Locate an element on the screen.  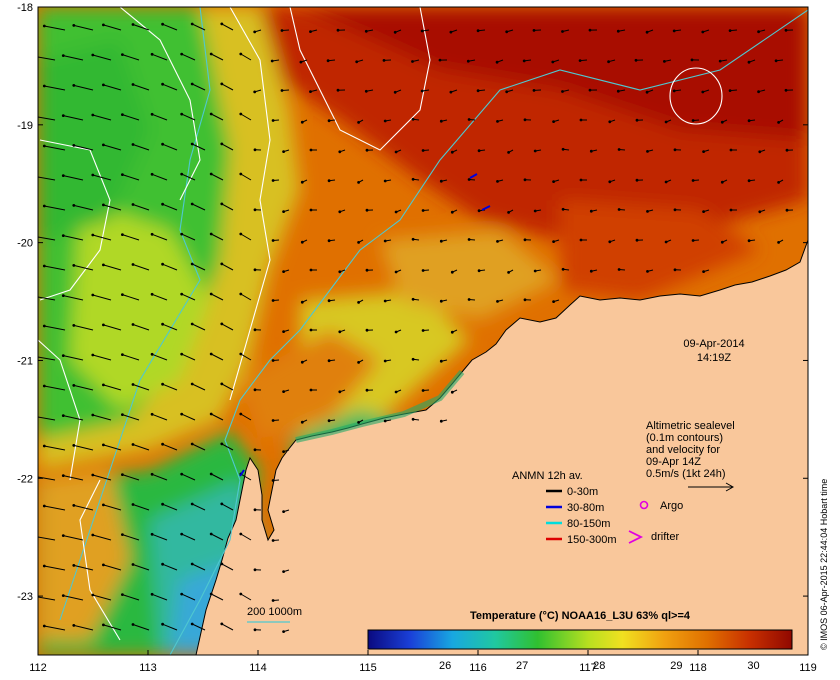
colorbar-tick-label: 26 is located at coordinates (445, 666).